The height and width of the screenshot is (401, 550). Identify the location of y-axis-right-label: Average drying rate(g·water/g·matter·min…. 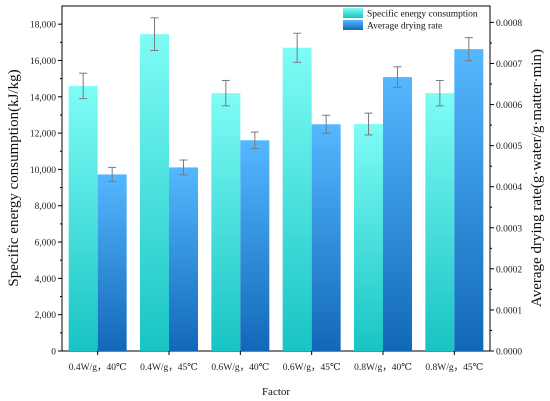
(537, 178).